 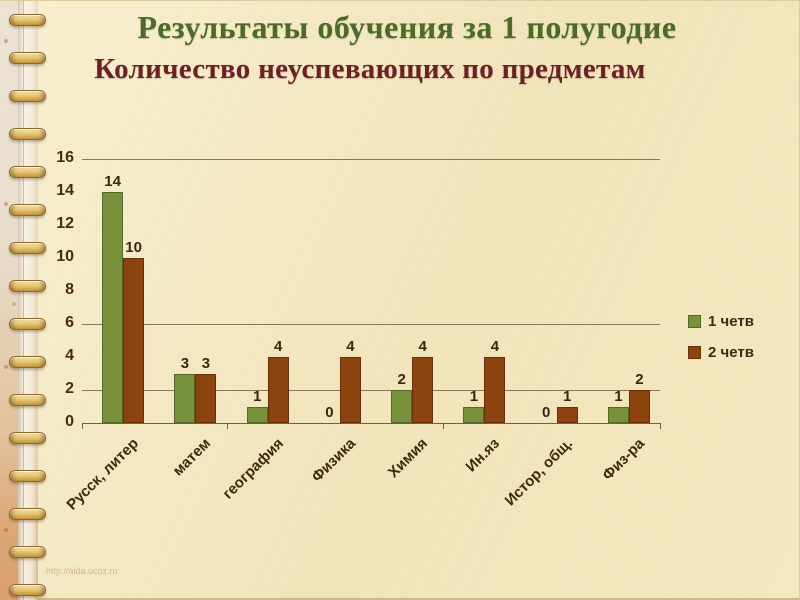 I want to click on slide-title: Результаты обучения за 1 полугодие, so click(x=407, y=27).